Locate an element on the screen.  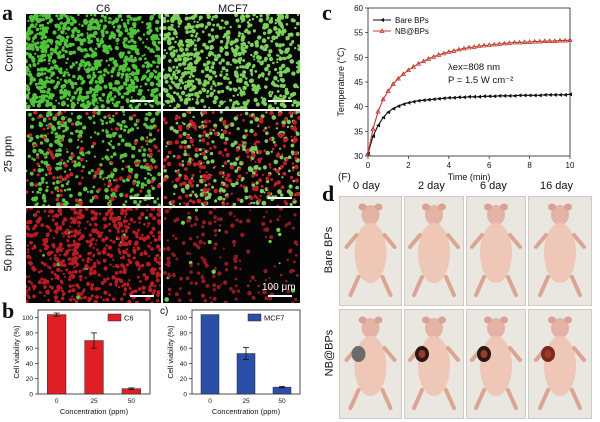
x-tick-label: 8 is located at coordinates (529, 165).